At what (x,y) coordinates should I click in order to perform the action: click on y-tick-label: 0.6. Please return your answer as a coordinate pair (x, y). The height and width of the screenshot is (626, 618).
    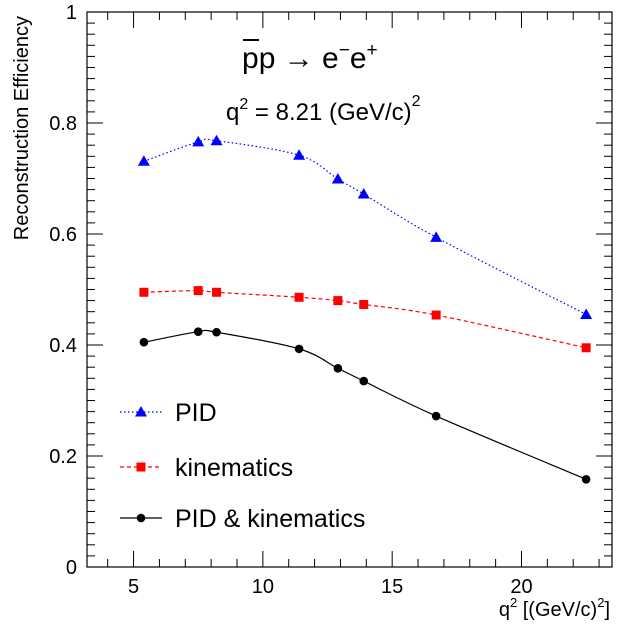
    Looking at the image, I should click on (63, 235).